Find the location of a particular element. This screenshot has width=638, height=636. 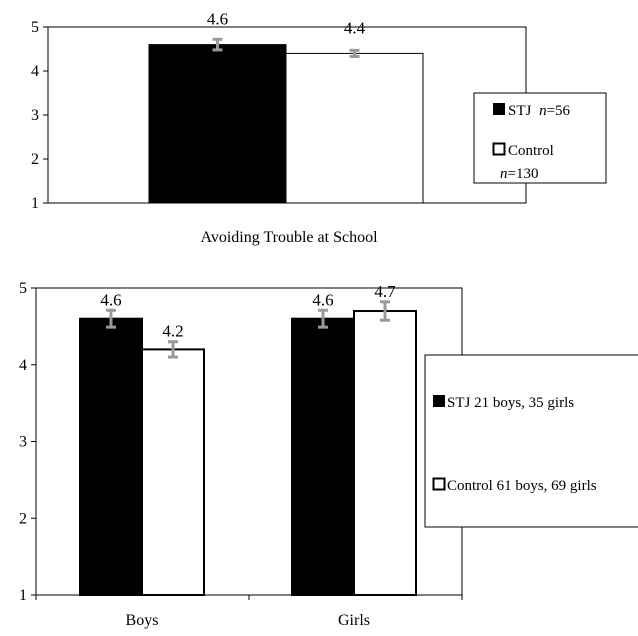

legend-box is located at coordinates (531, 441).